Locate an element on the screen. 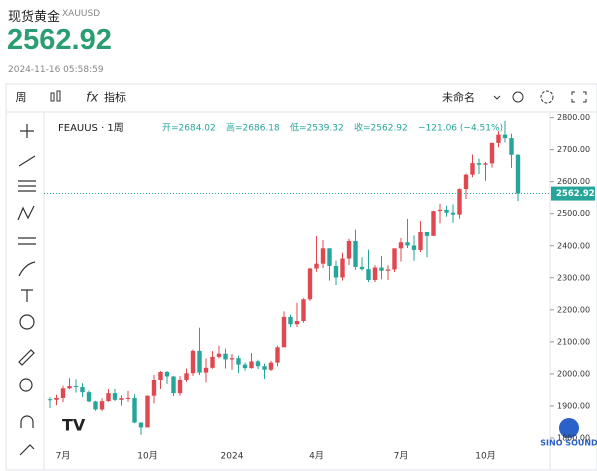 This screenshot has width=597, height=471. legend-symbol: FEAUUS · 1周 is located at coordinates (91, 128).